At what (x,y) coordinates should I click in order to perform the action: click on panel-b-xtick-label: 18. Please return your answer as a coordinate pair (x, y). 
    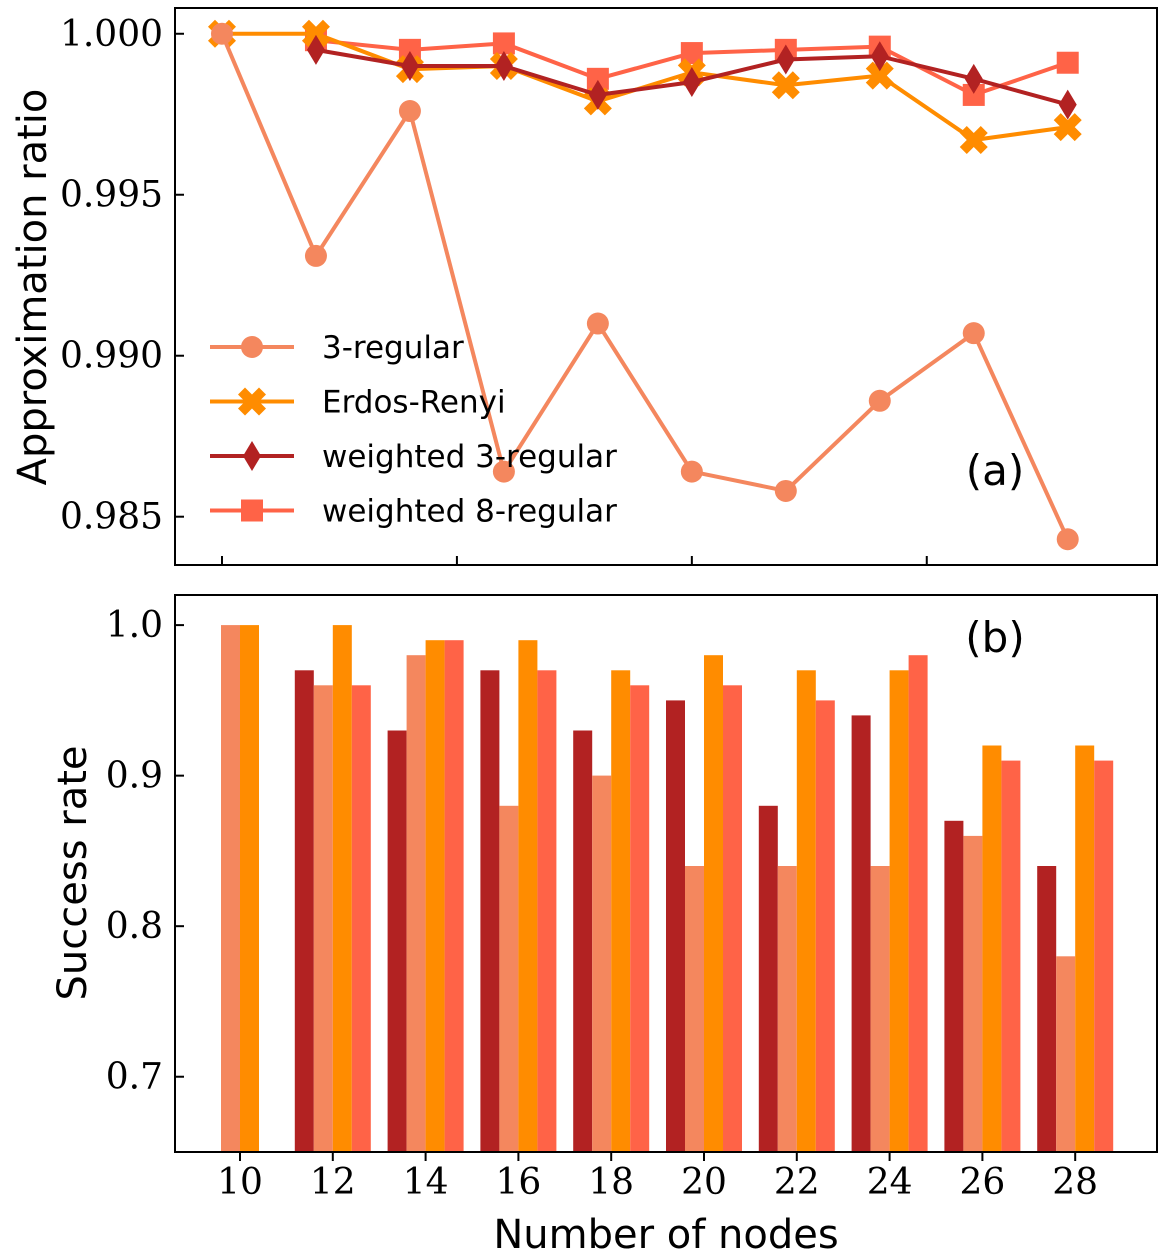
    Looking at the image, I should click on (611, 1182).